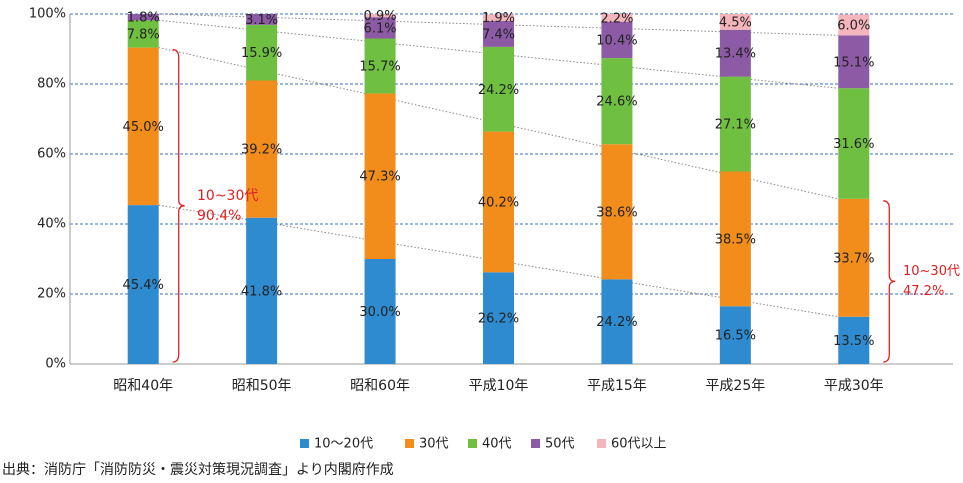  I want to click on x-tick-label: 昭和50年, so click(262, 386).